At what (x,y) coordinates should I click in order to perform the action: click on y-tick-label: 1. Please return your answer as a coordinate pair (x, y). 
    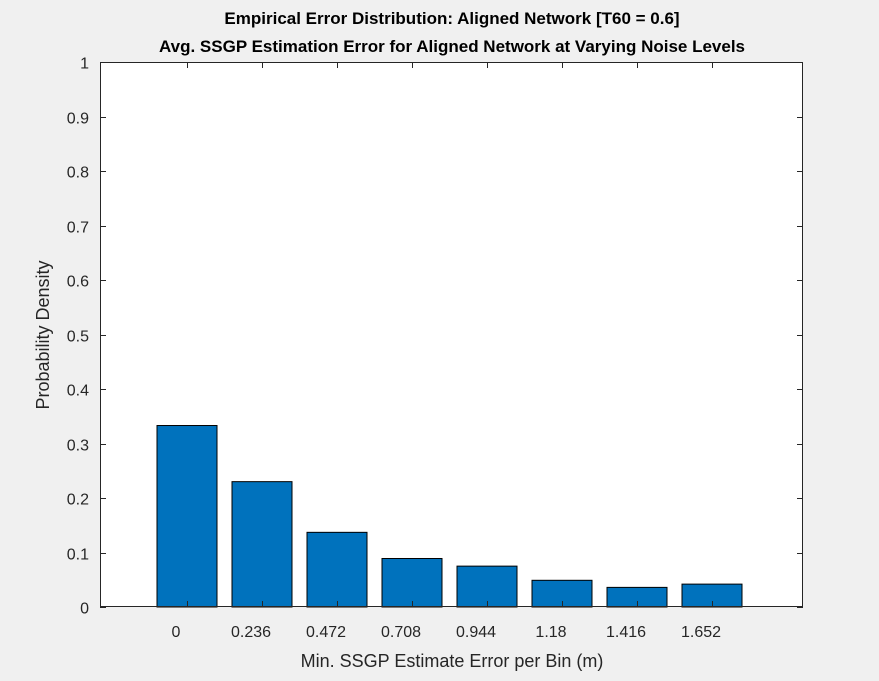
    Looking at the image, I should click on (84, 64).